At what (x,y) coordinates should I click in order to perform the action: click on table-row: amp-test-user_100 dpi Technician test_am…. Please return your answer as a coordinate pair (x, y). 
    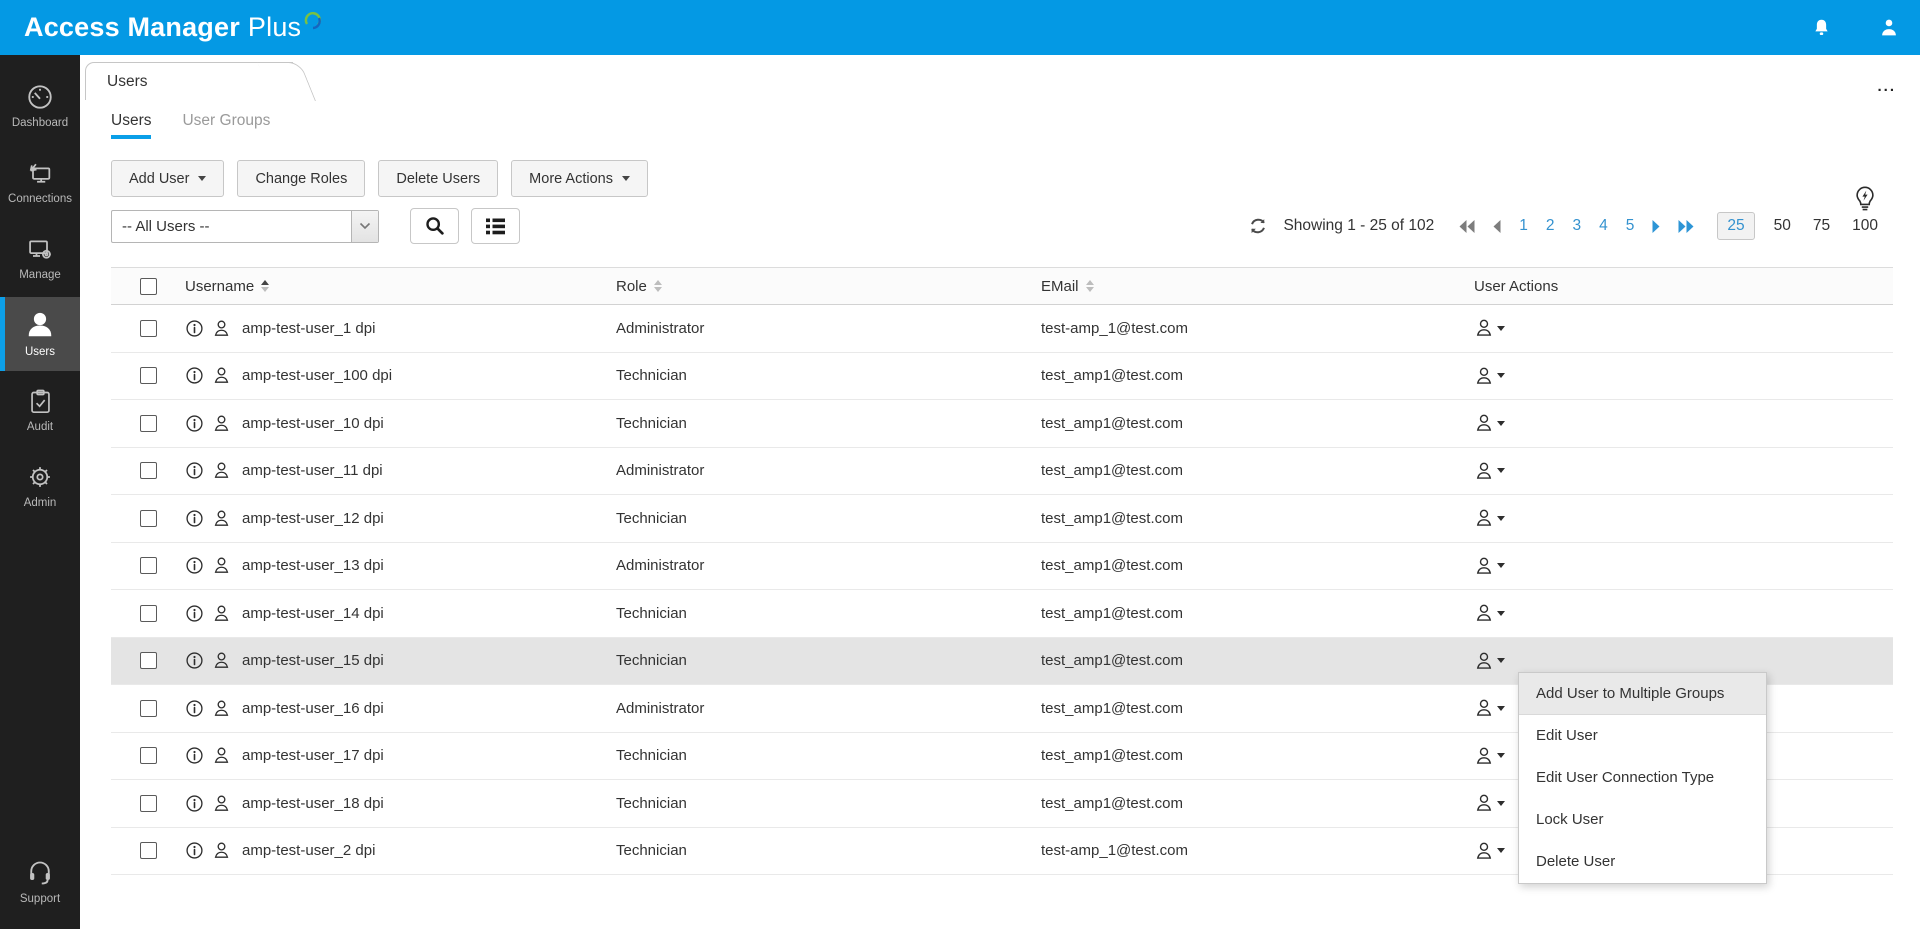
    Looking at the image, I should click on (1002, 376).